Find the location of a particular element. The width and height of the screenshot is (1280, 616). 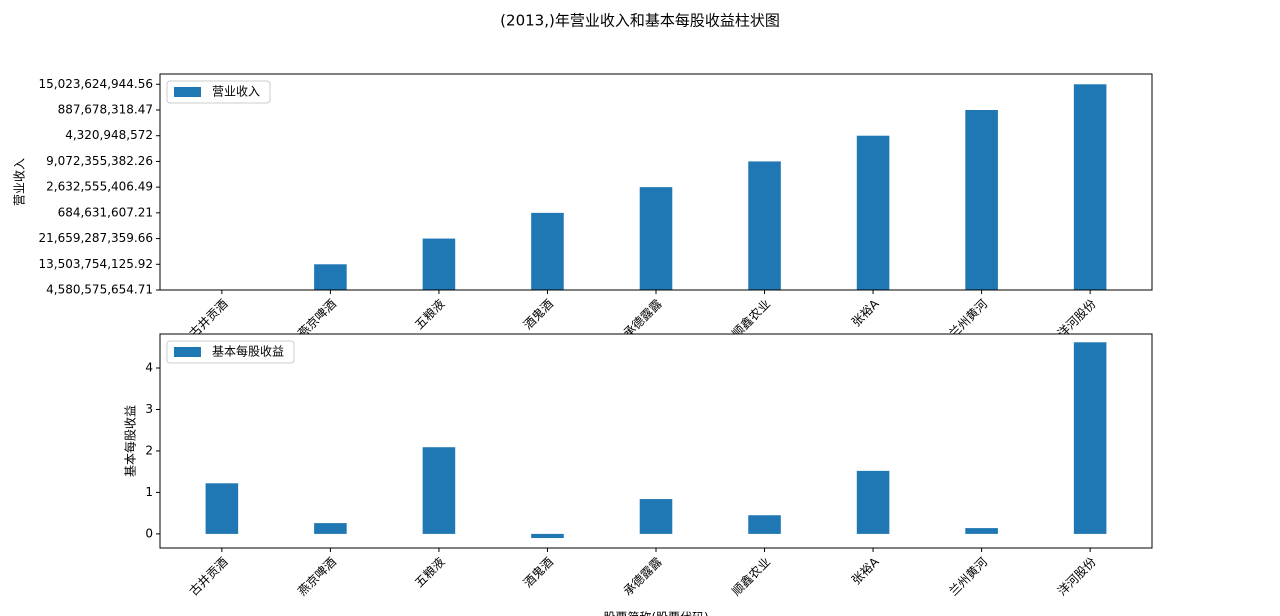

y-axis-label: 营业收入 is located at coordinates (20, 182).